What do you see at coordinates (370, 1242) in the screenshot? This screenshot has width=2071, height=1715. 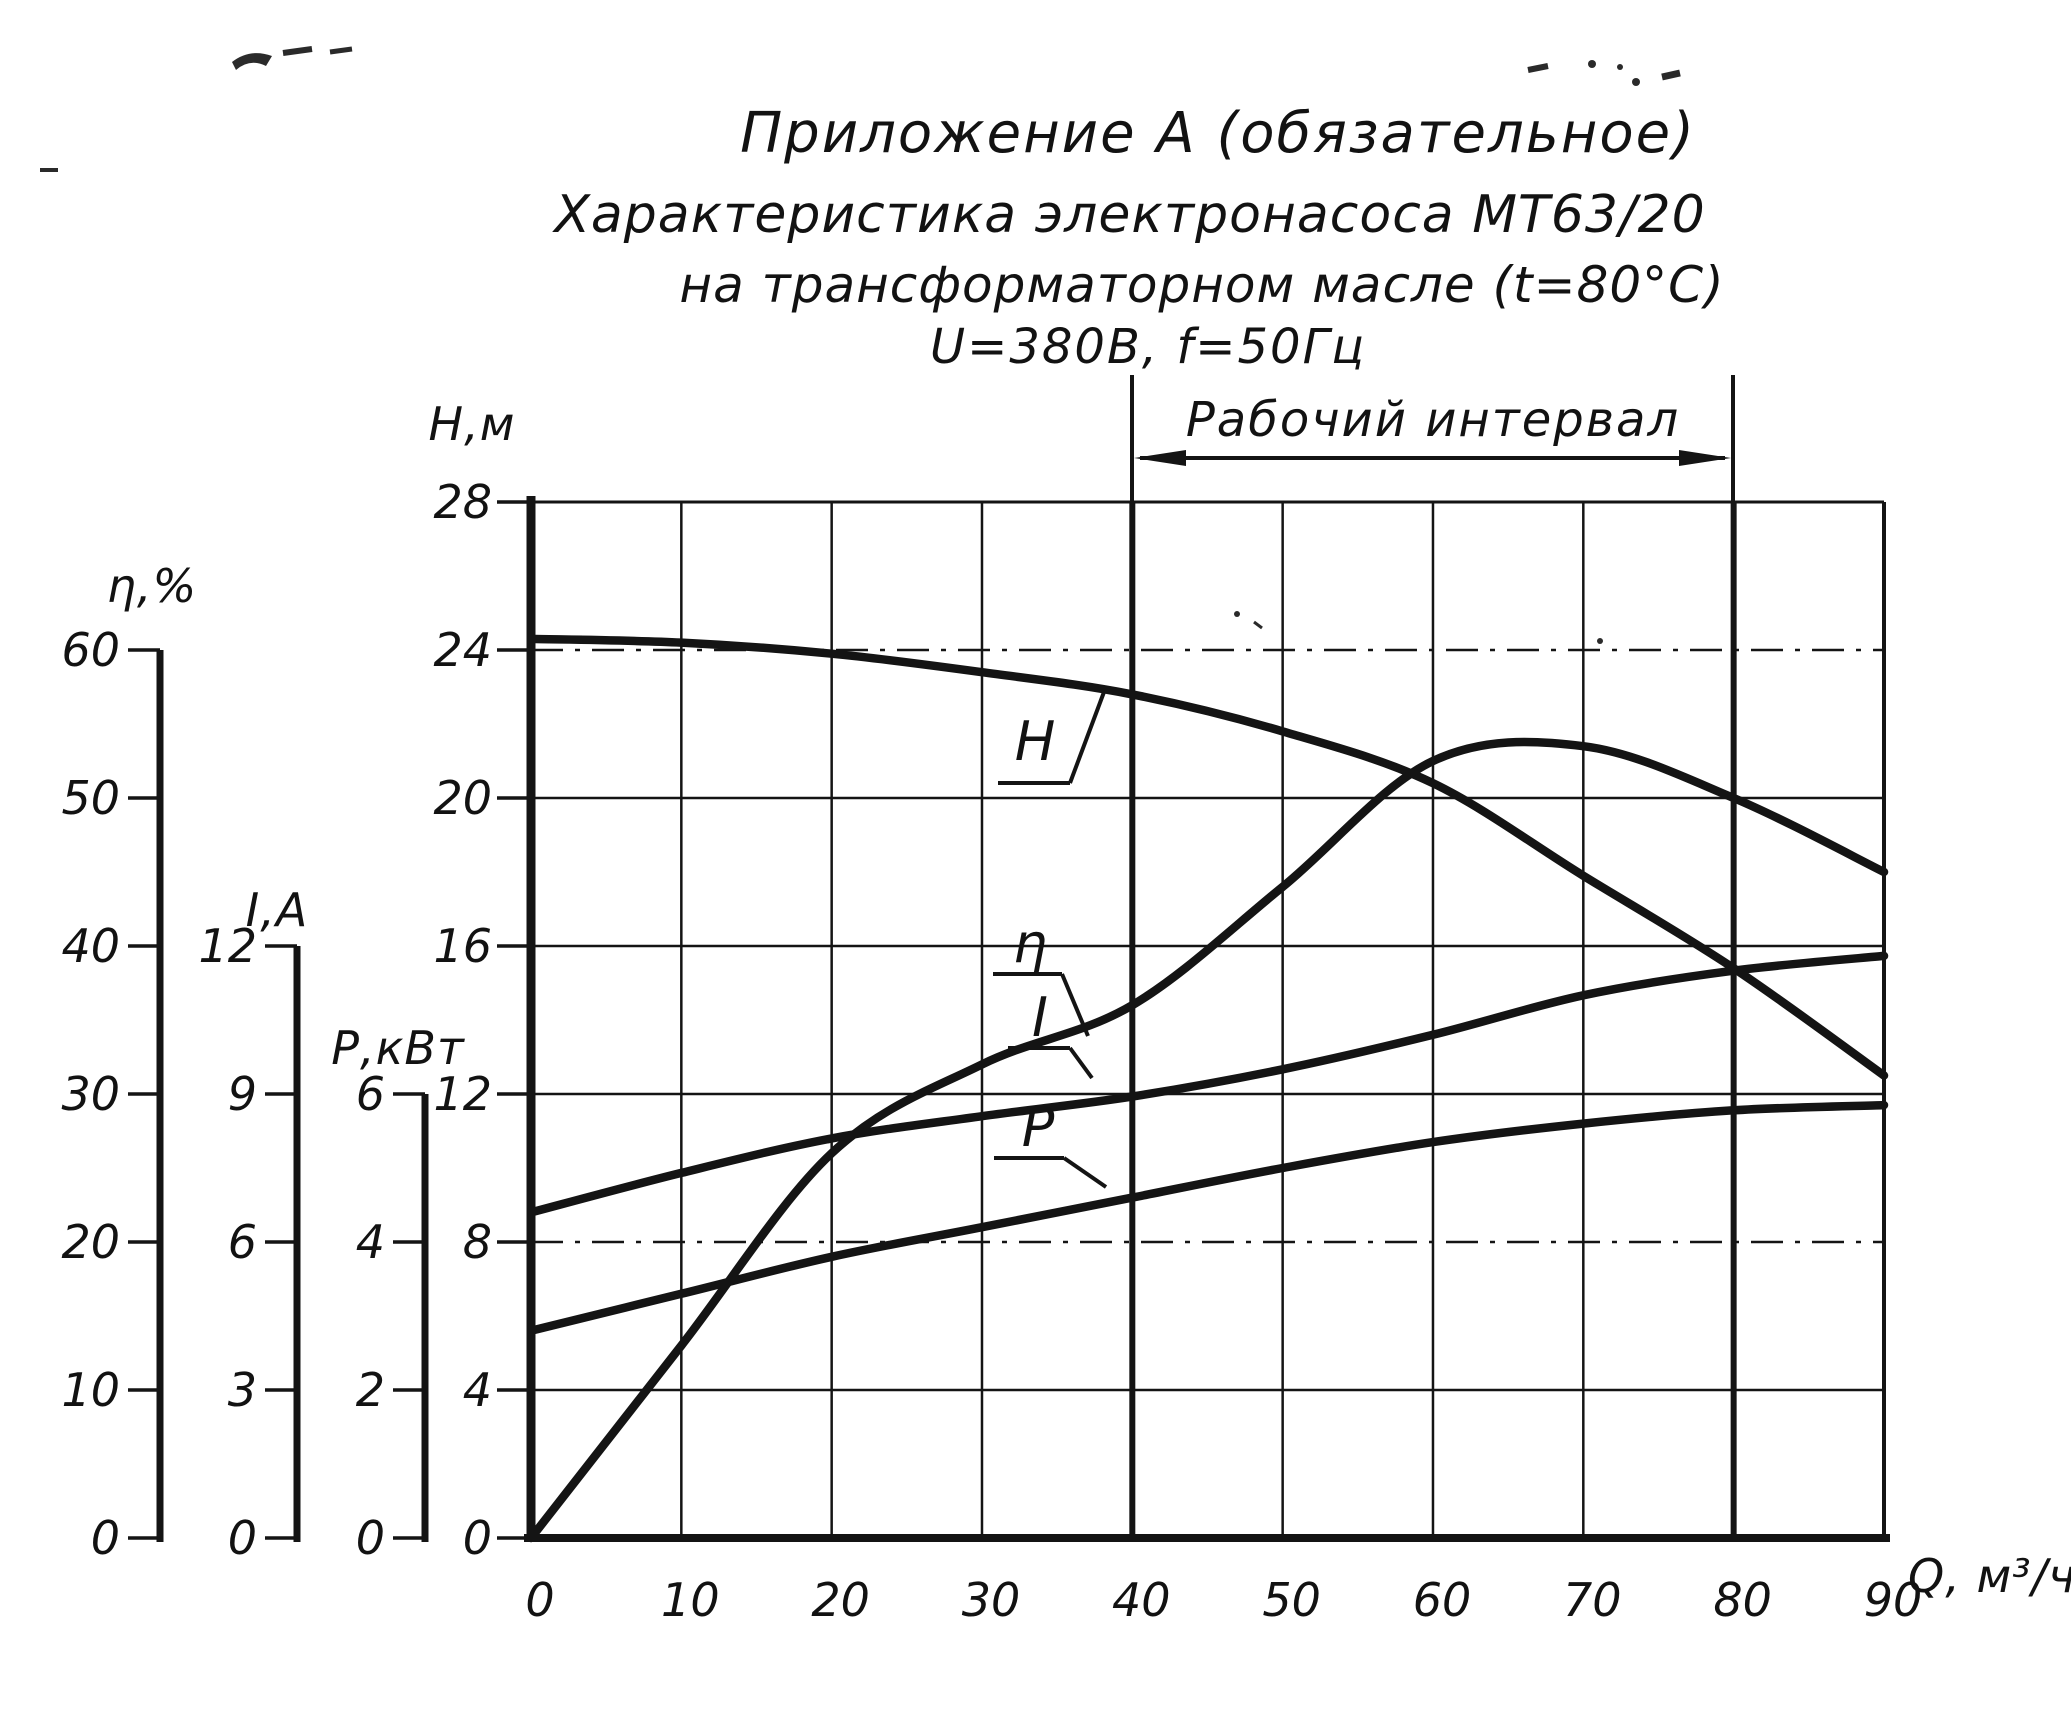 I see `power-axis-tick-label: 4` at bounding box center [370, 1242].